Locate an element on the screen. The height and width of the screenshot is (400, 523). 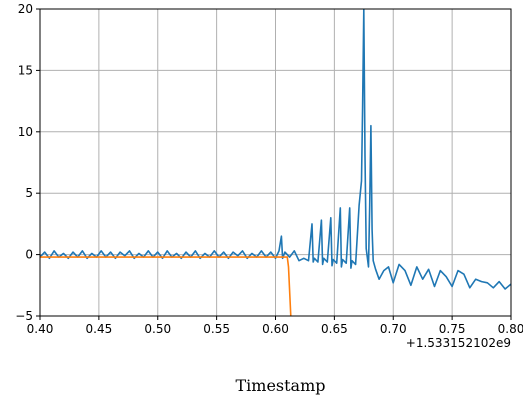
x-tick-label: 0.50 is located at coordinates (157, 329).